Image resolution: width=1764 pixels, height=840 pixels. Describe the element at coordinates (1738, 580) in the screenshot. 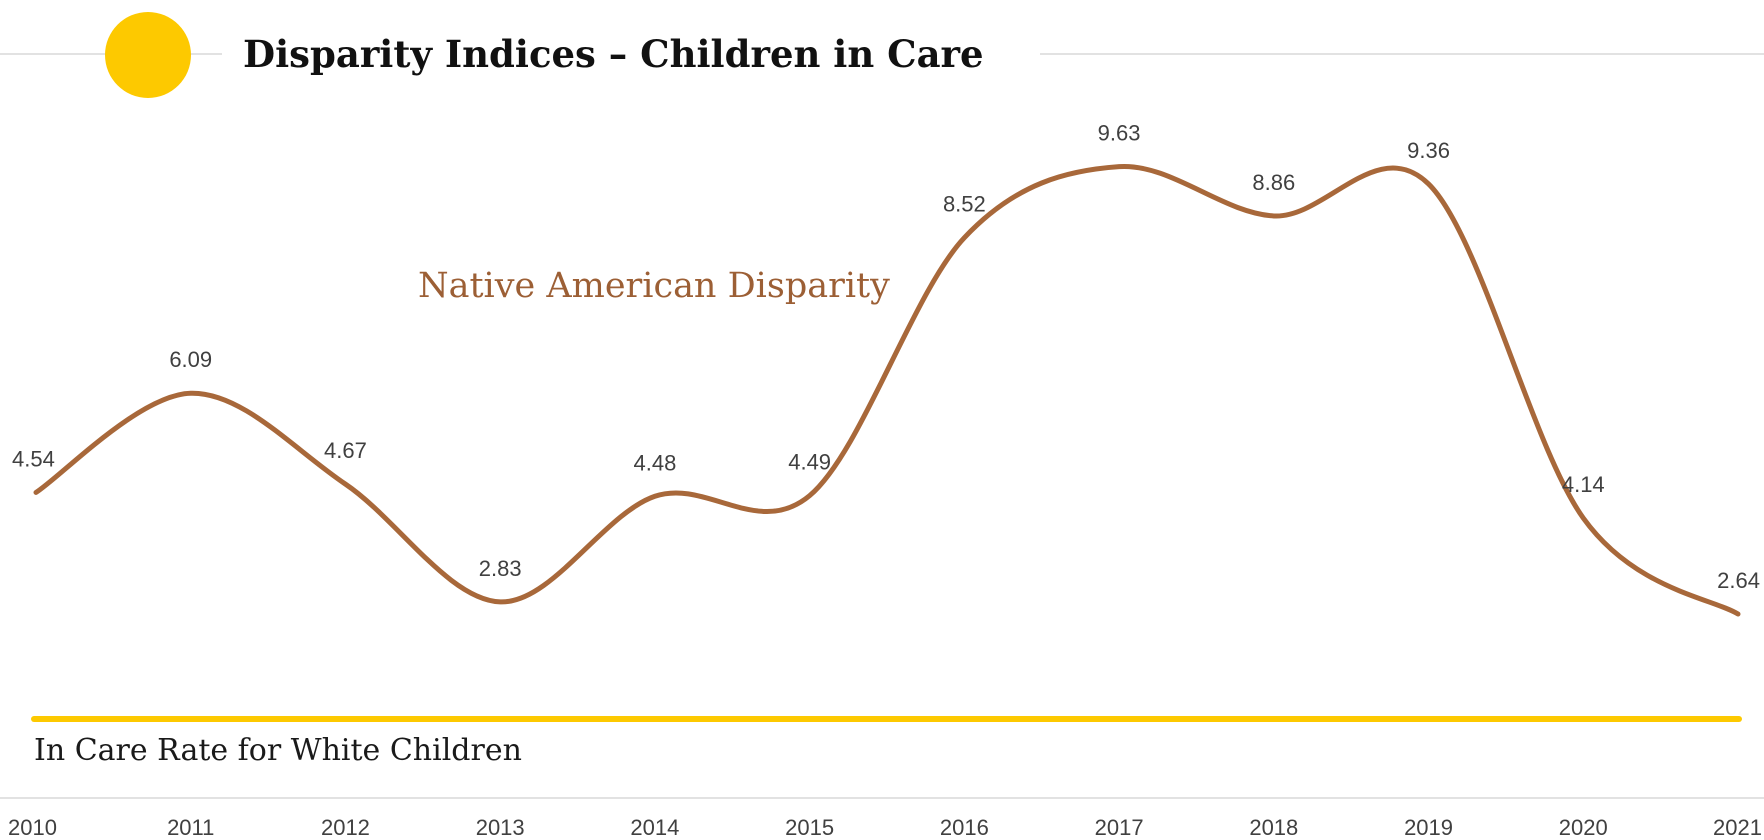

I see `data-label: 2.64` at that location.